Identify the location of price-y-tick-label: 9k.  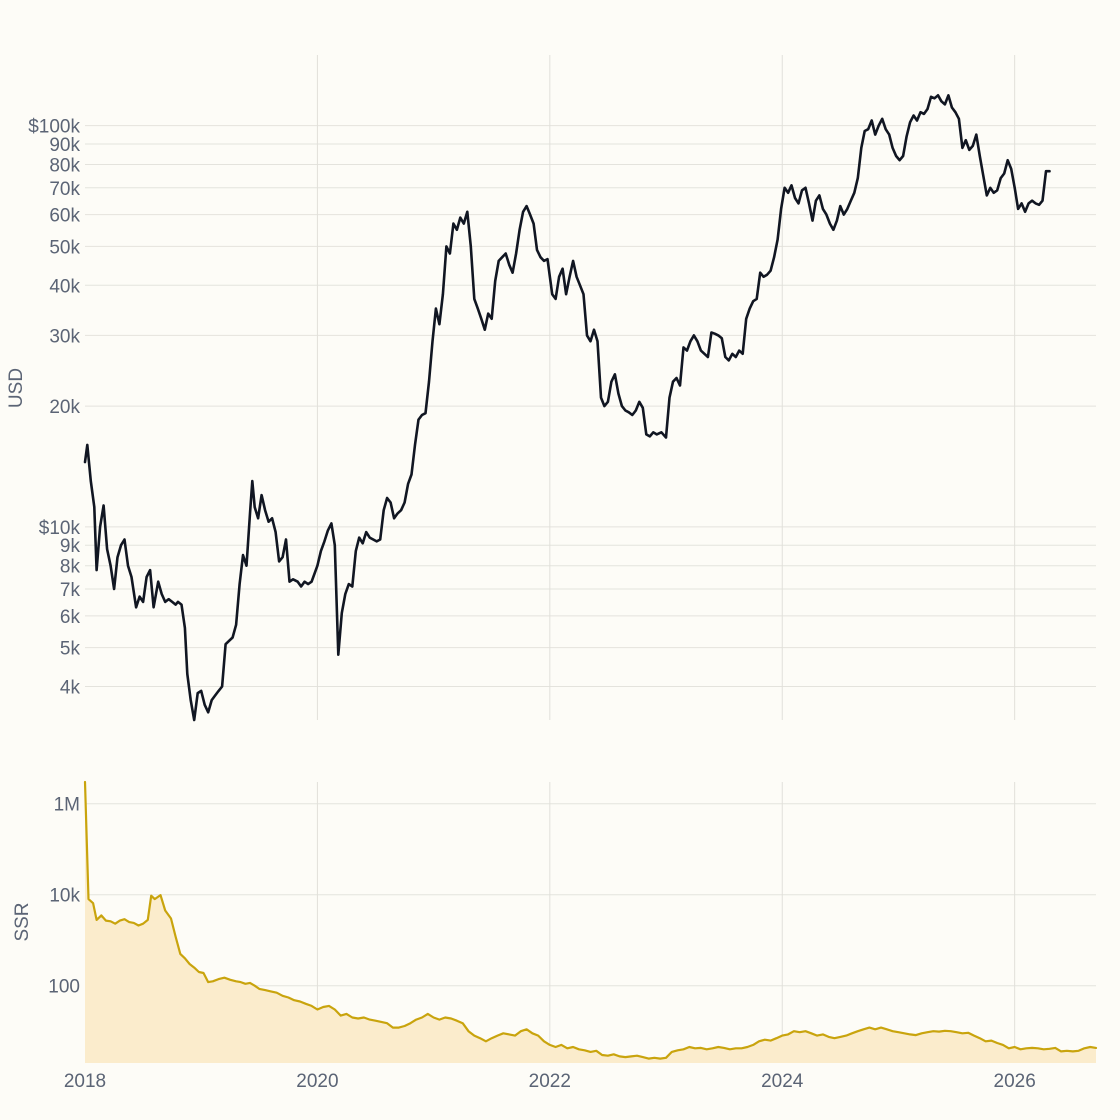
(70, 546).